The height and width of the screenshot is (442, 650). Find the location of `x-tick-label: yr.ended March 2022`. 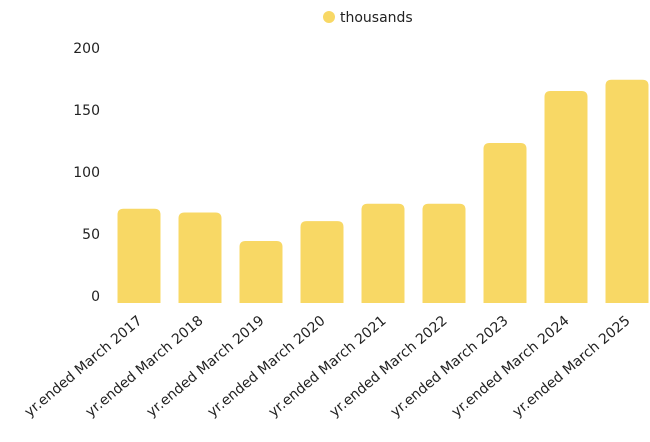

x-tick-label: yr.ended March 2022 is located at coordinates (389, 367).